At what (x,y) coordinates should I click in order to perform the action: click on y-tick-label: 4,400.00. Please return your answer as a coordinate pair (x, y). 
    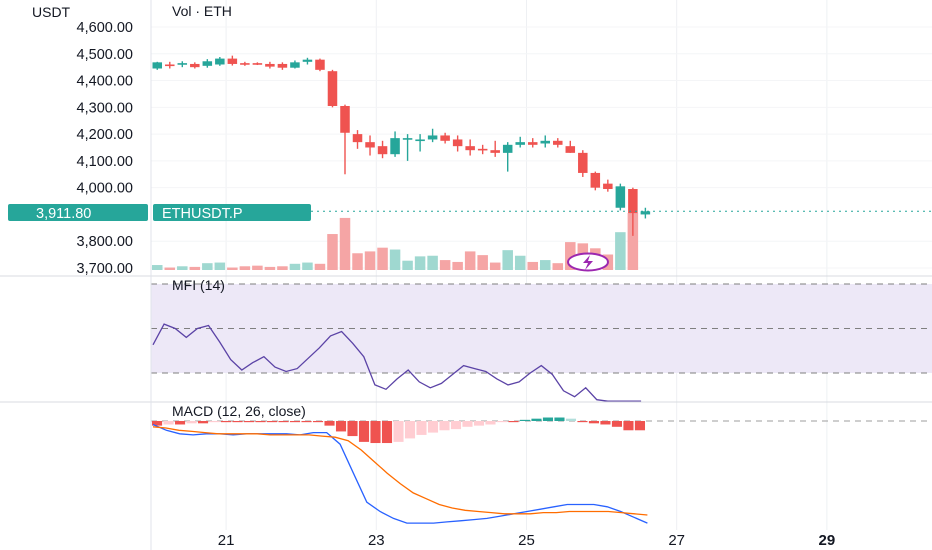
    Looking at the image, I should click on (105, 82).